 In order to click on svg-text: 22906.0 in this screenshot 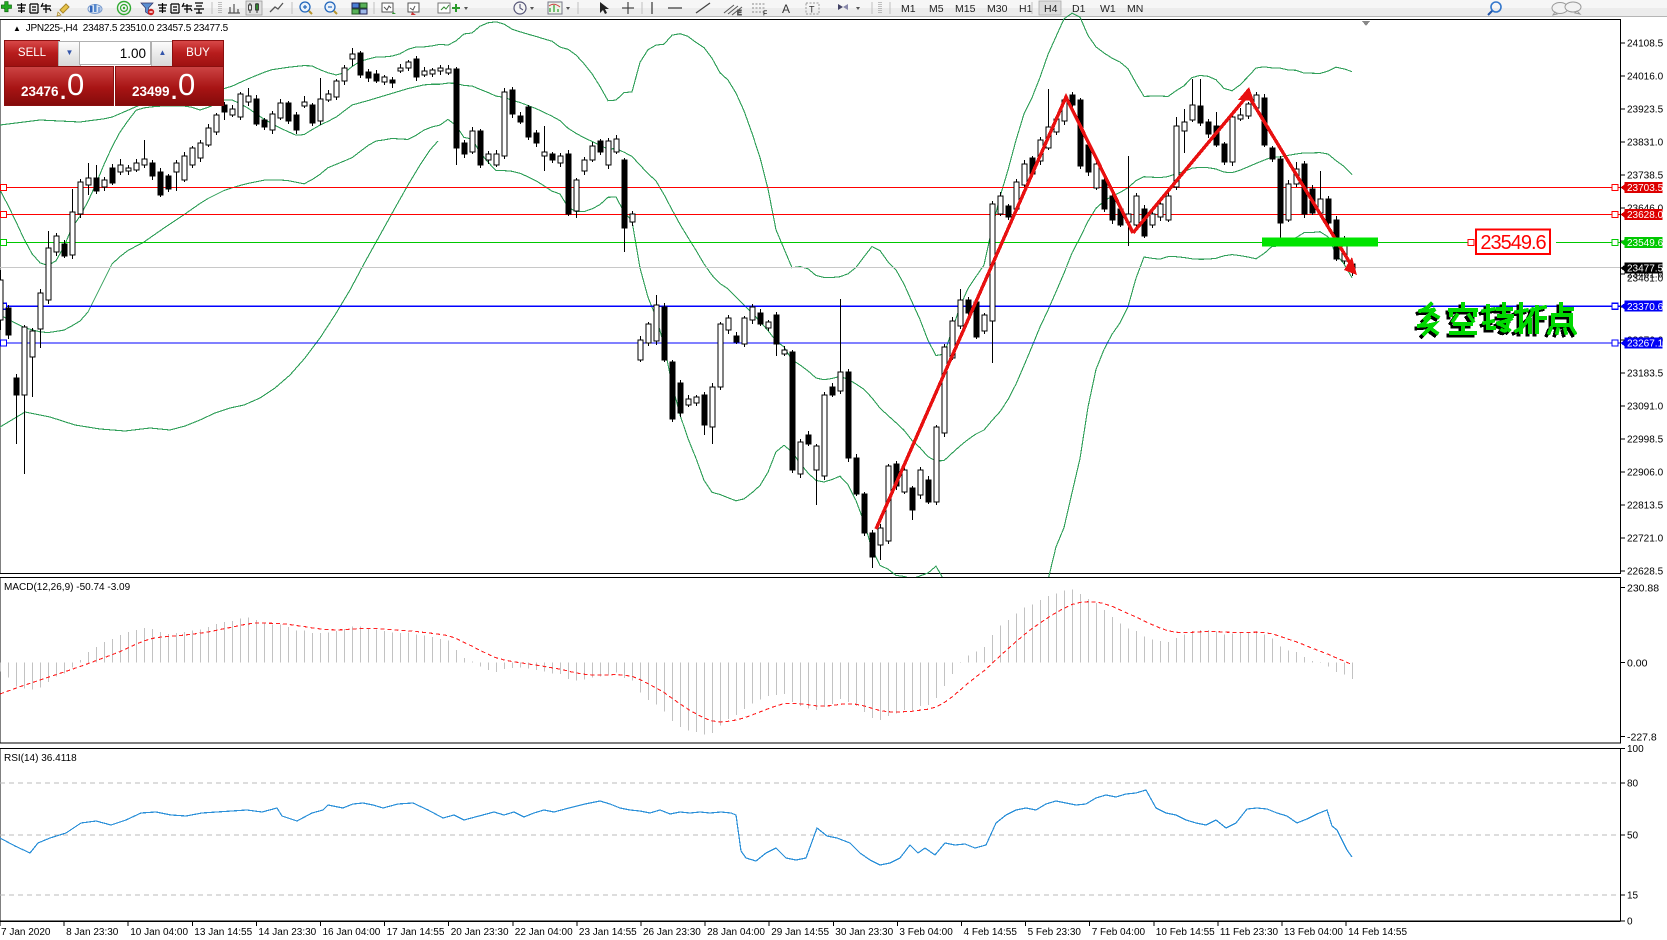, I will do `click(1645, 473)`.